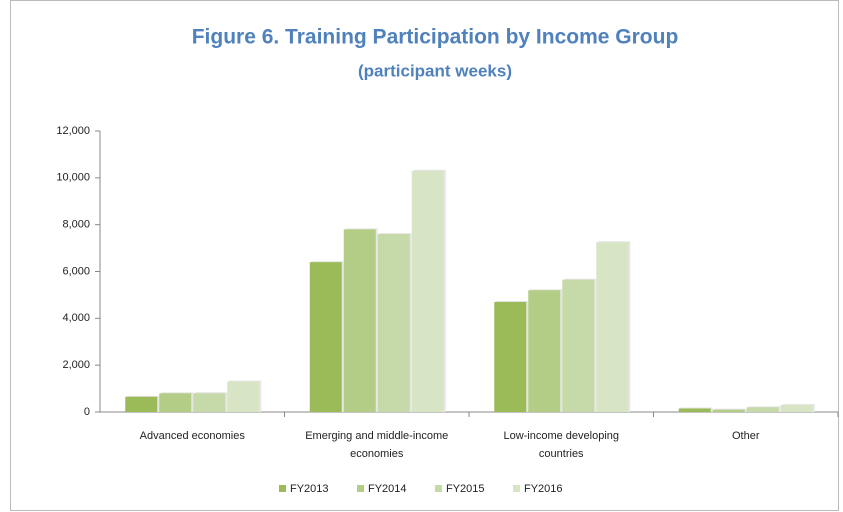 Image resolution: width=843 pixels, height=512 pixels. What do you see at coordinates (73, 131) in the screenshot?
I see `y-tick-label: 12,000` at bounding box center [73, 131].